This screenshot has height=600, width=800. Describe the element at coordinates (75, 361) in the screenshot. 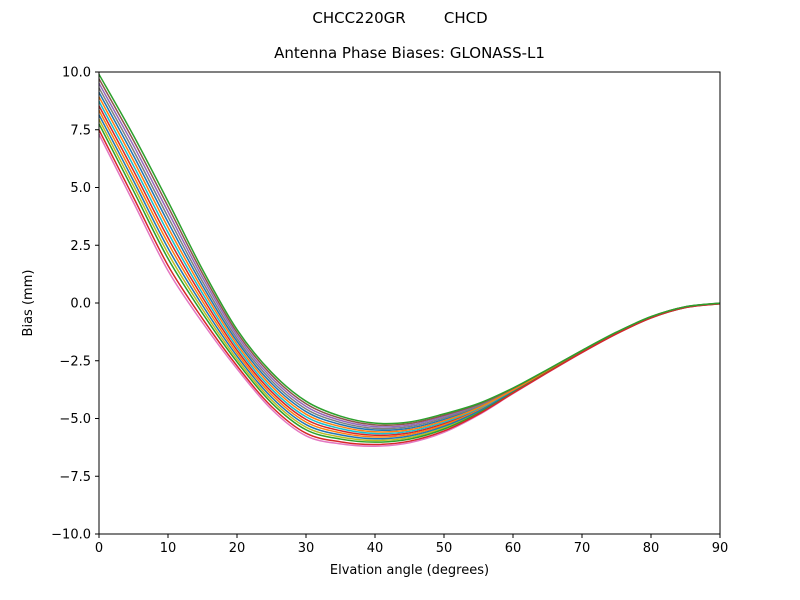

I see `y-tick-label: −2.5` at that location.